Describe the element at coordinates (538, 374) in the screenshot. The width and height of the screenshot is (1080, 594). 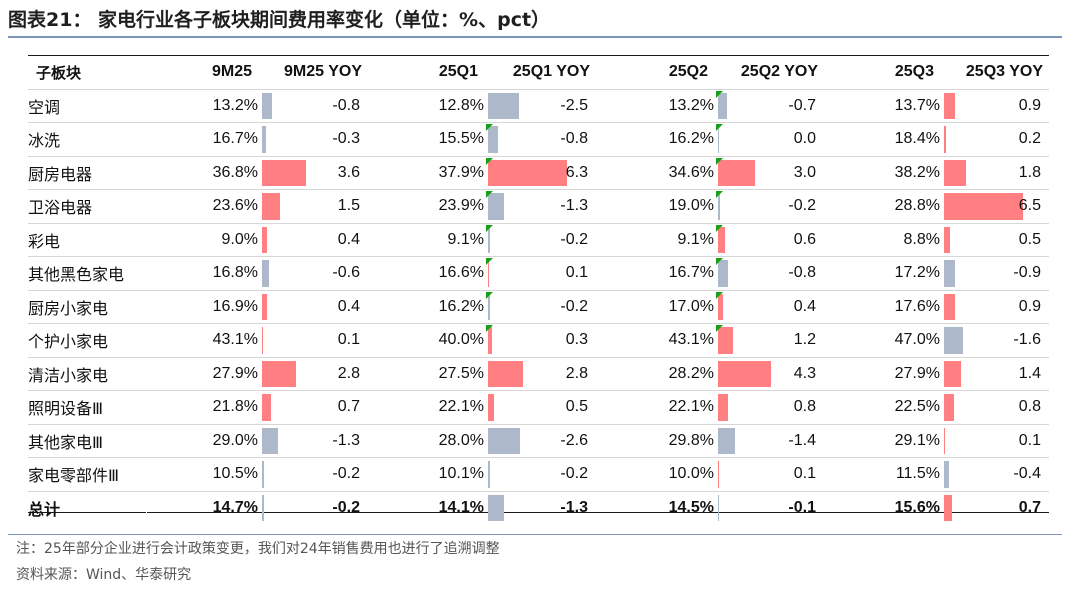
I see `table-row: 清洁小家电 27.9% 2.8 27.5% 2.8 28.2% 4.3 27.9% 1.4` at that location.